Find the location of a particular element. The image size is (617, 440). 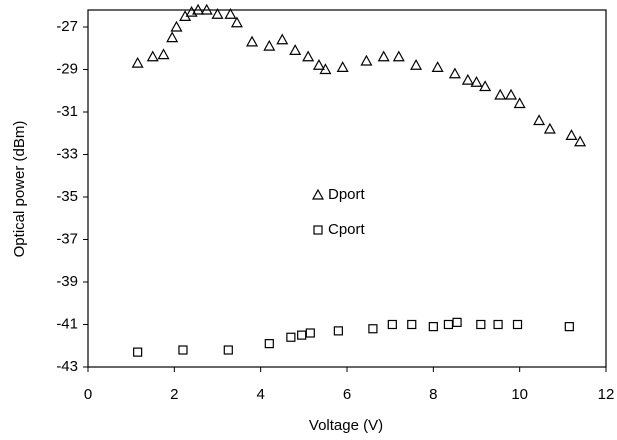

x-tick-label: 12 is located at coordinates (606, 394).